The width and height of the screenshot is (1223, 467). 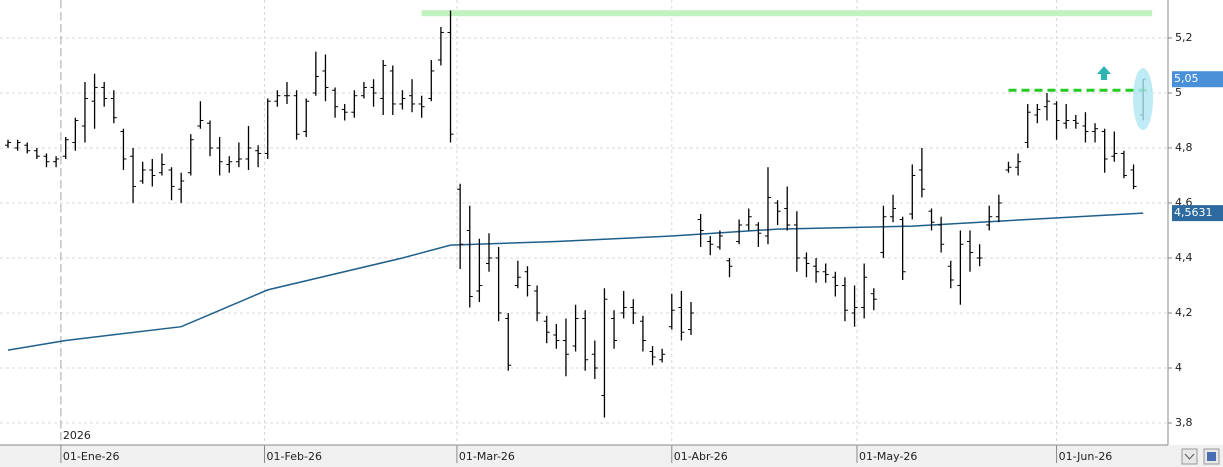 I want to click on x-tick-label: 01-Jun-26, so click(x=1086, y=456).